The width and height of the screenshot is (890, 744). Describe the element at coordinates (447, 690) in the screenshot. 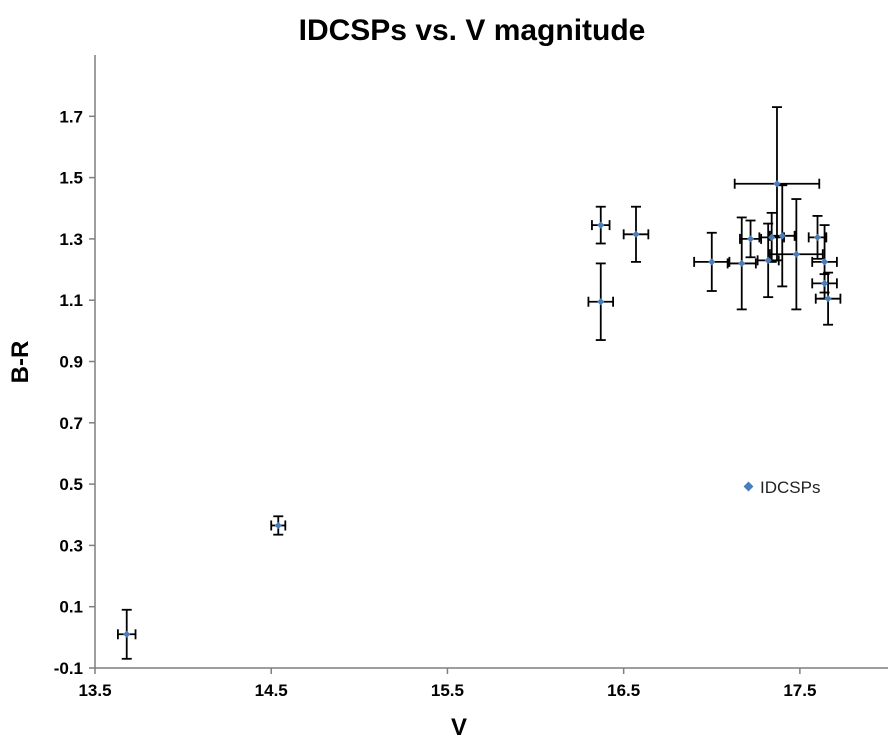

I see `x-tick-label: 15.5` at that location.